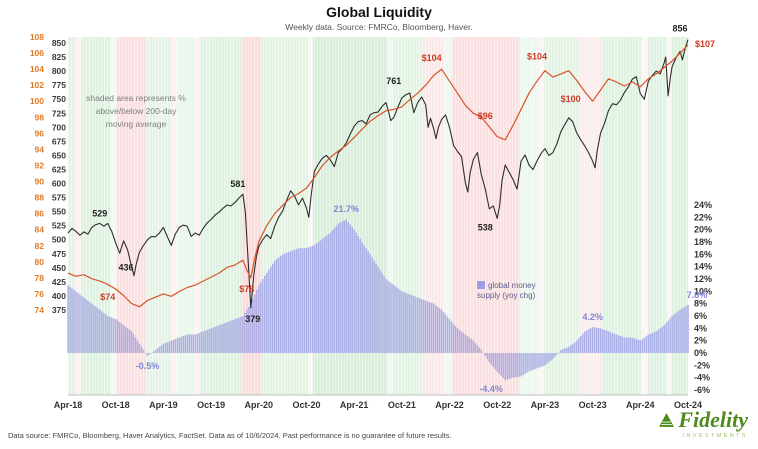  What do you see at coordinates (703, 291) in the screenshot?
I see `svg-text: 10%` at bounding box center [703, 291].